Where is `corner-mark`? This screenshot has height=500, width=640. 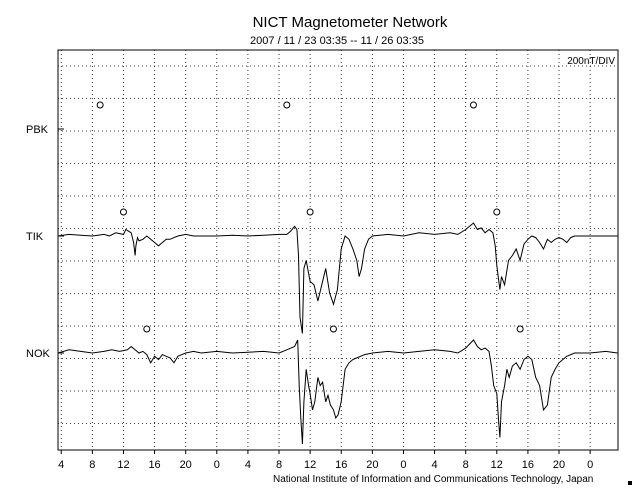 corner-mark is located at coordinates (630, 483).